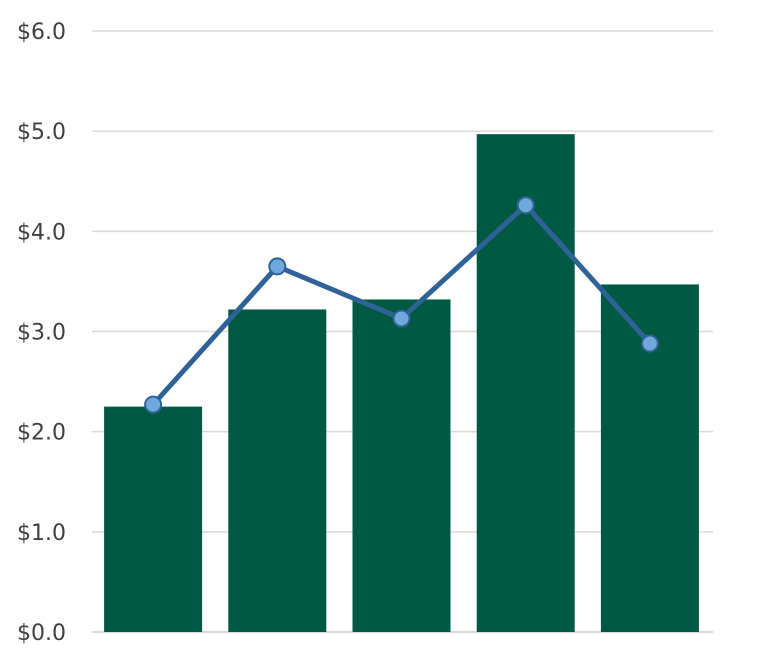 This screenshot has height=654, width=771. What do you see at coordinates (41, 533) in the screenshot?
I see `y-tick-label-1: $1.0` at bounding box center [41, 533].